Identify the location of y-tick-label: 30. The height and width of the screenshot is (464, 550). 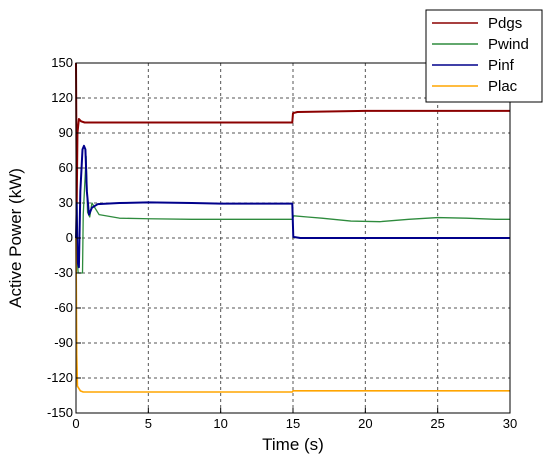
(66, 202).